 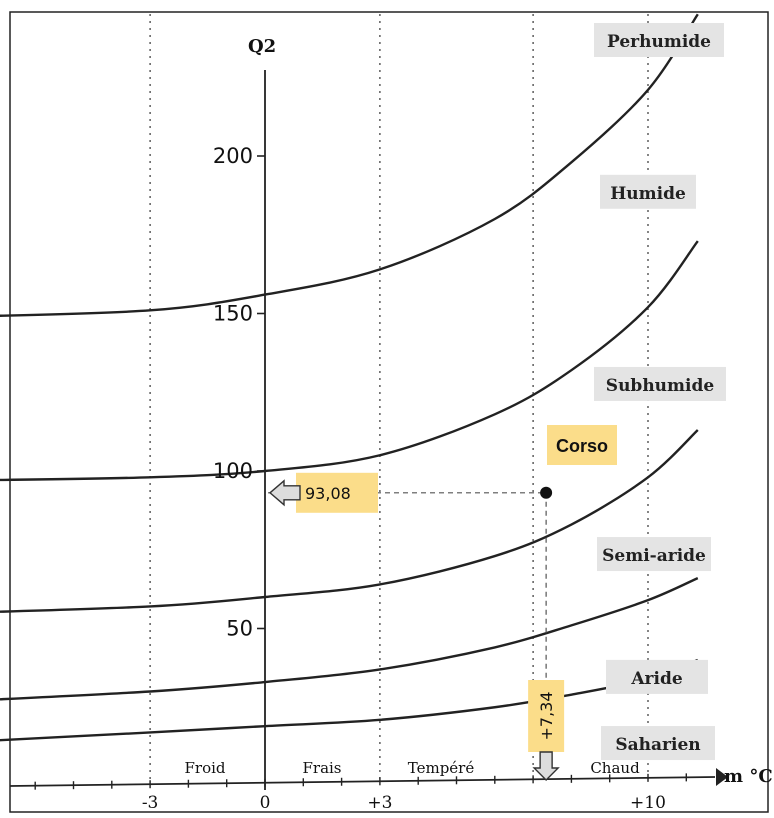 I want to click on y-tick-label: 200, so click(x=233, y=156).